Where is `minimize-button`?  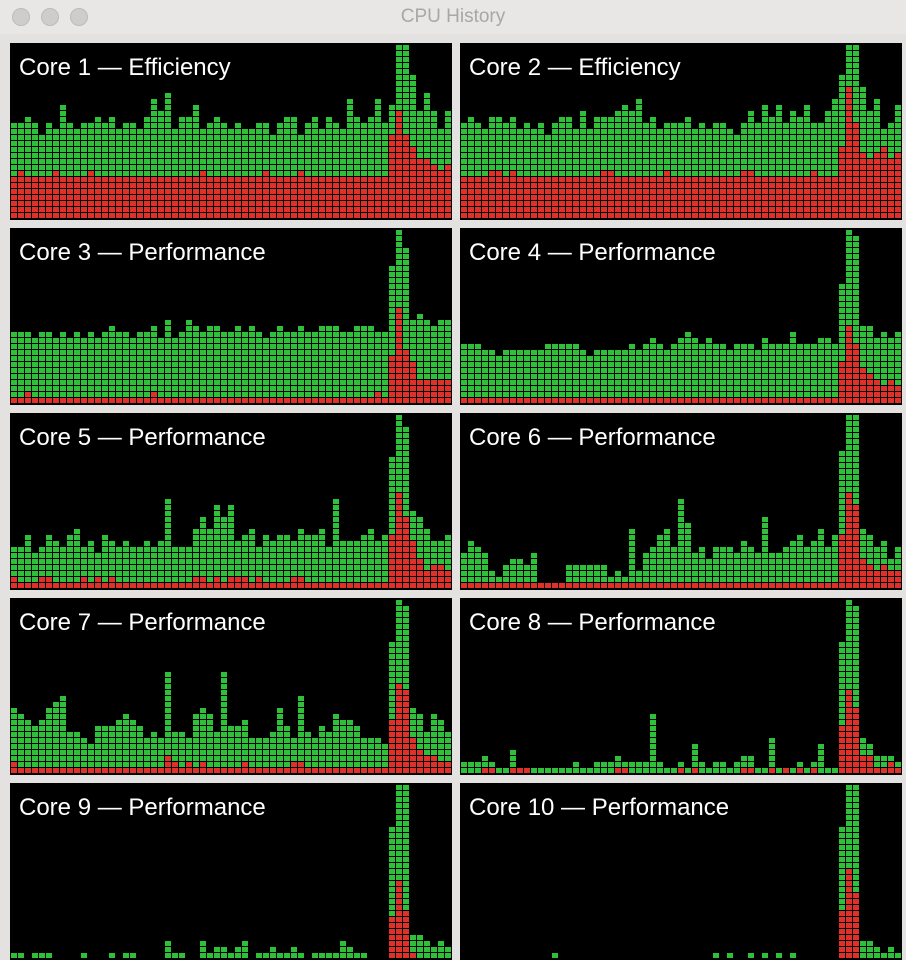
minimize-button is located at coordinates (50, 17).